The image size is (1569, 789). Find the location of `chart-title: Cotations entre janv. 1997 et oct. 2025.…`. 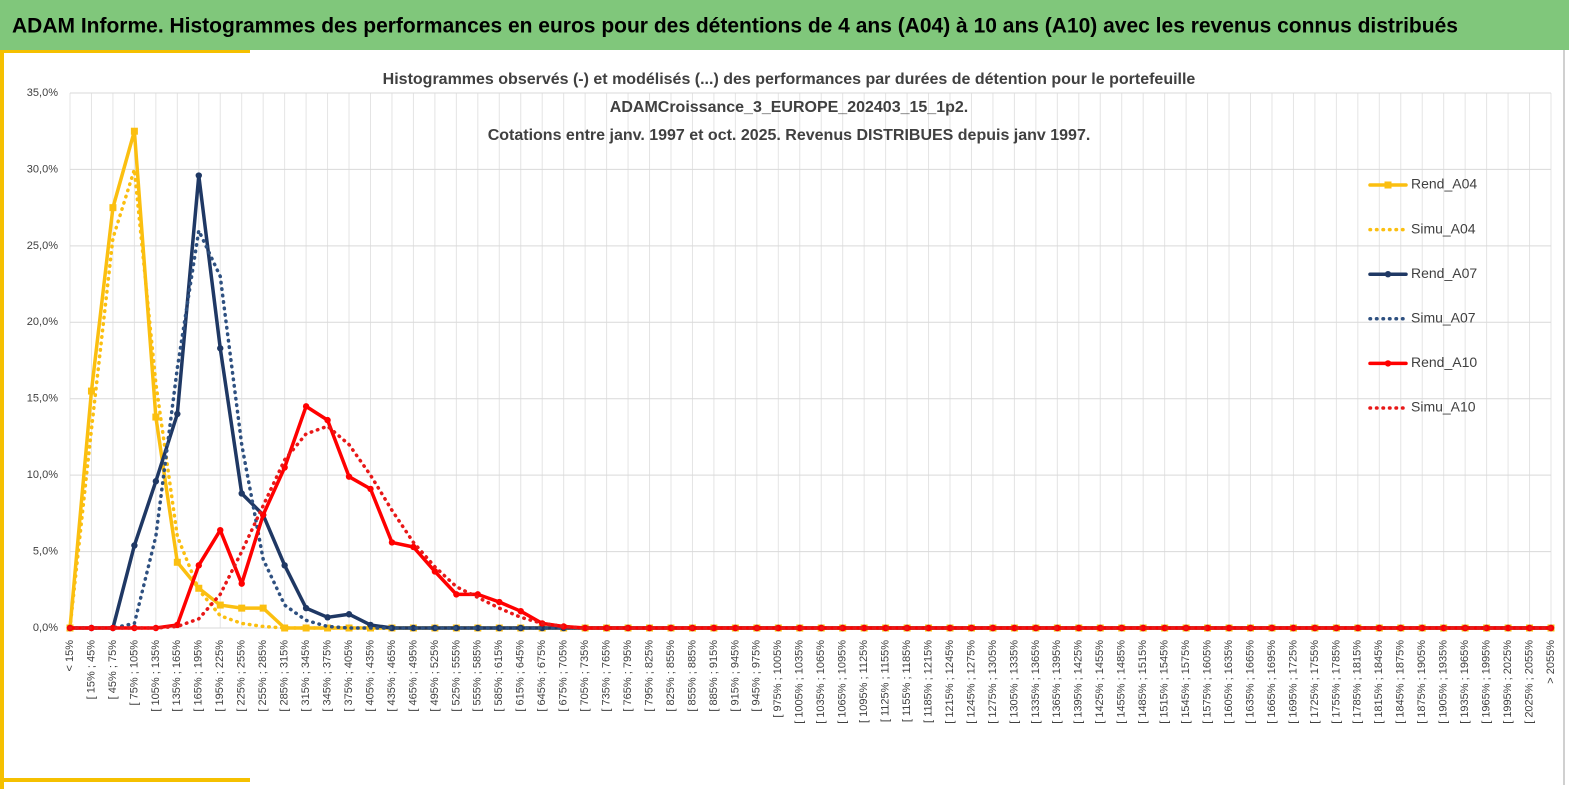

chart-title: Cotations entre janv. 1997 et oct. 2025.… is located at coordinates (789, 135).